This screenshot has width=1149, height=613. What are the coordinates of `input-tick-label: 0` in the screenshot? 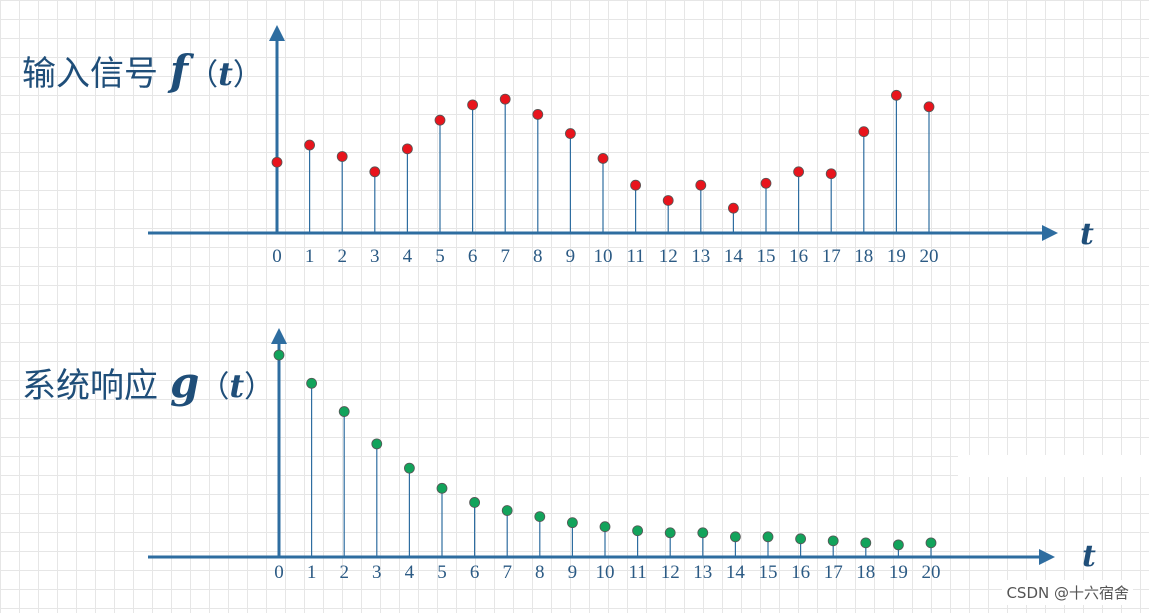 It's located at (277, 256).